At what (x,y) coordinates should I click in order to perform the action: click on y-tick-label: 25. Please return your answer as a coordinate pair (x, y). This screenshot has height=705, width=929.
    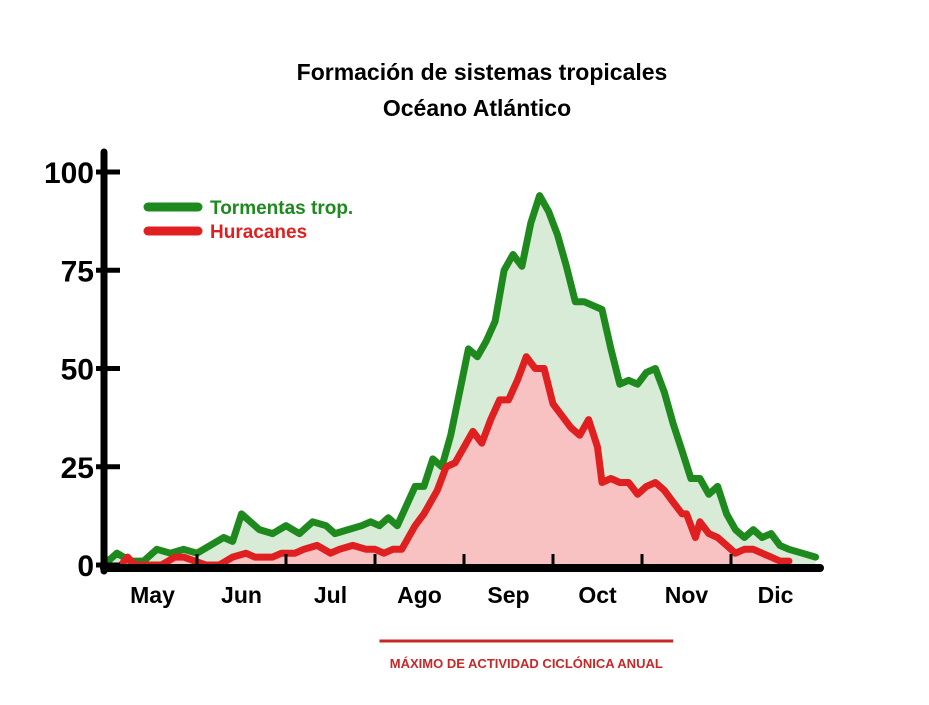
    Looking at the image, I should click on (77, 468).